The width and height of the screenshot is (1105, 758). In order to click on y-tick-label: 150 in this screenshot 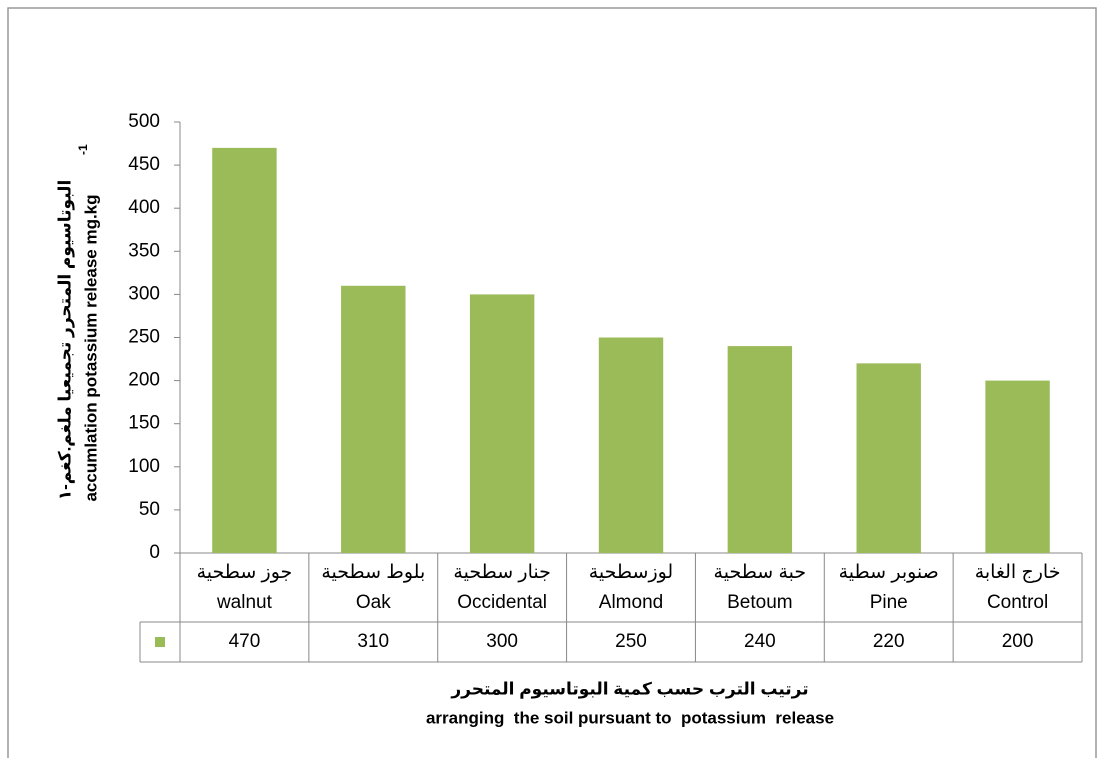, I will do `click(144, 423)`.